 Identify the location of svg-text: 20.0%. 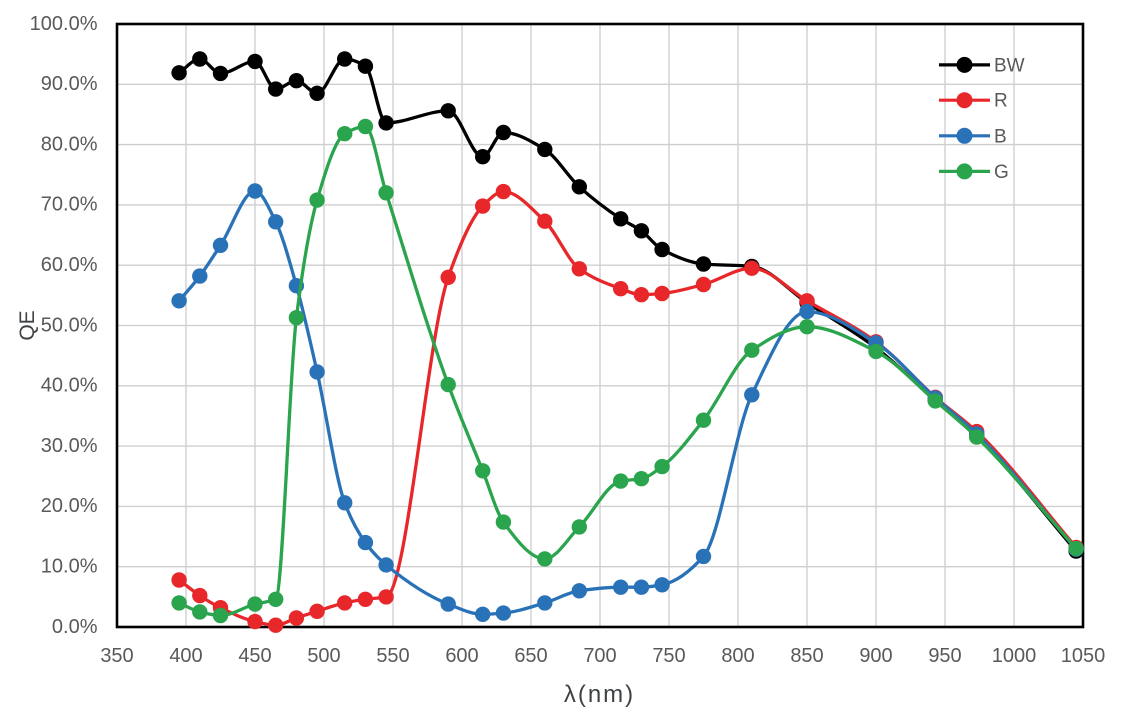
(69, 506).